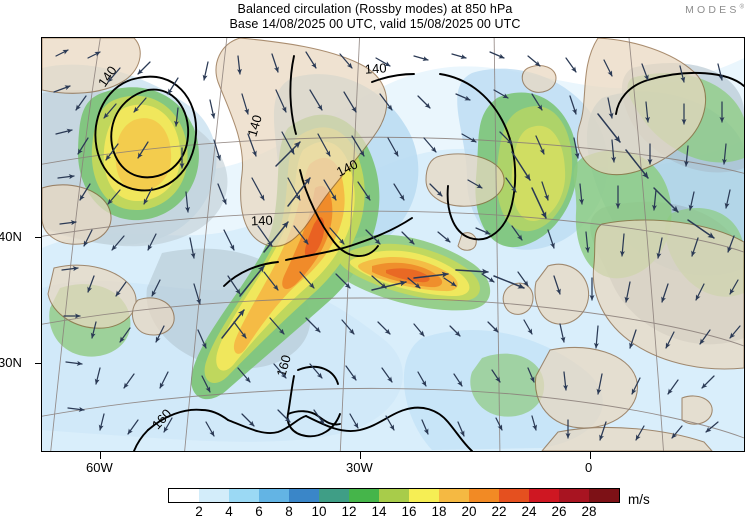  I want to click on lon-tick-30w, so click(361, 455).